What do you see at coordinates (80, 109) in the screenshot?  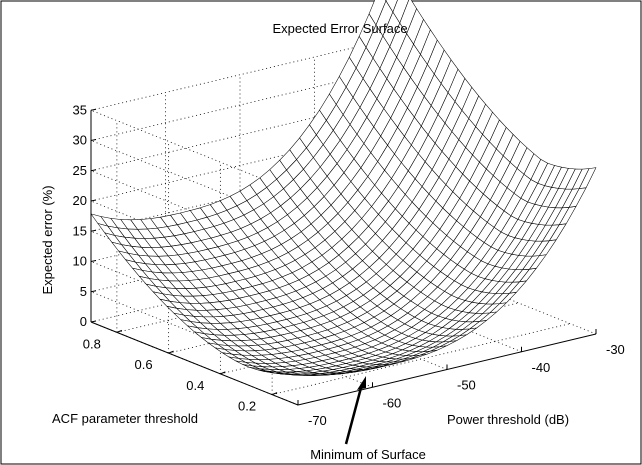 I see `z-tick-label: 35` at bounding box center [80, 109].